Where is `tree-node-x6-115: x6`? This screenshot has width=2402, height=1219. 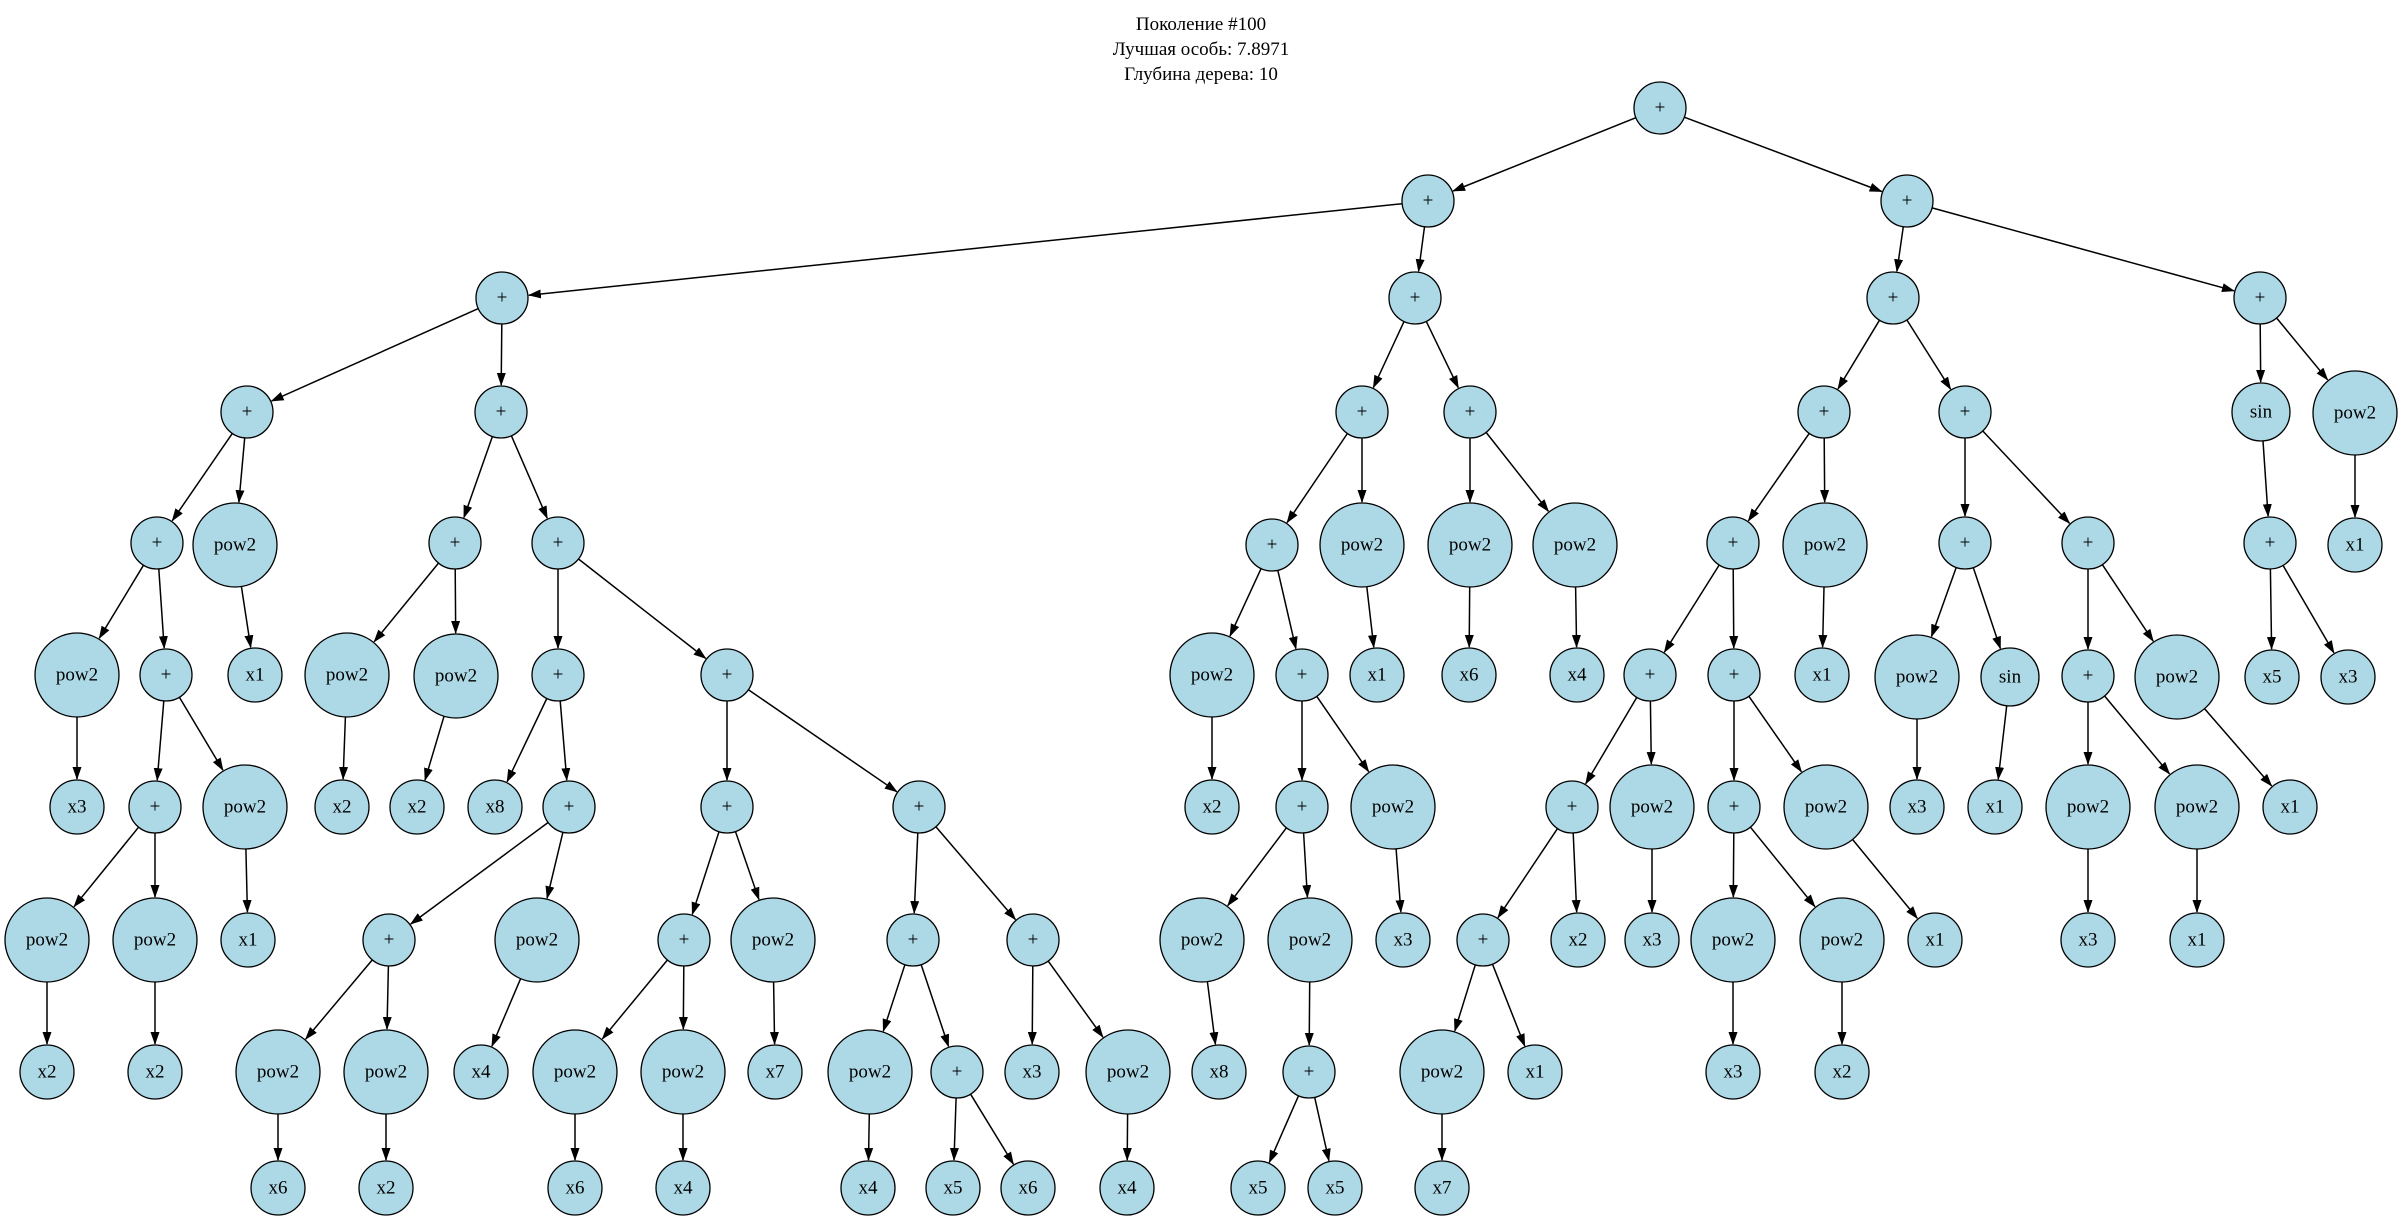
tree-node-x6-115: x6 is located at coordinates (1028, 1188).